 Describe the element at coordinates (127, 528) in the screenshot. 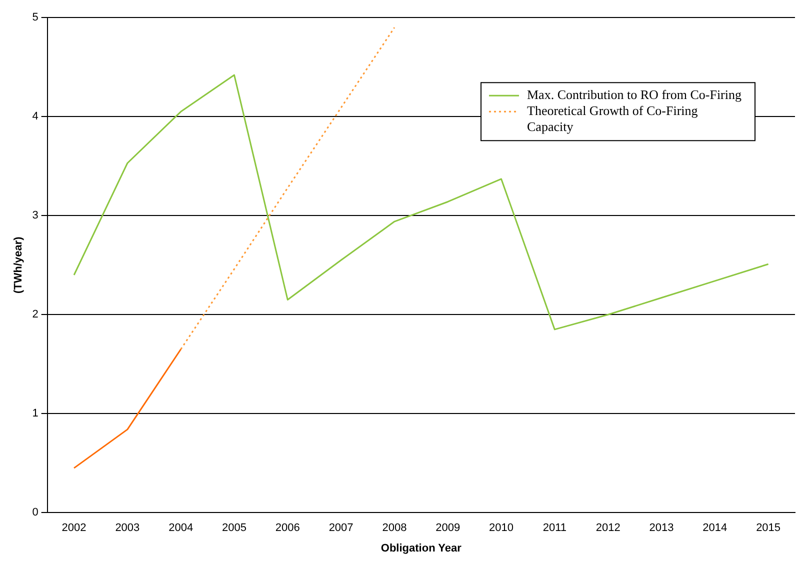

I see `x-tick-label: 2003` at that location.